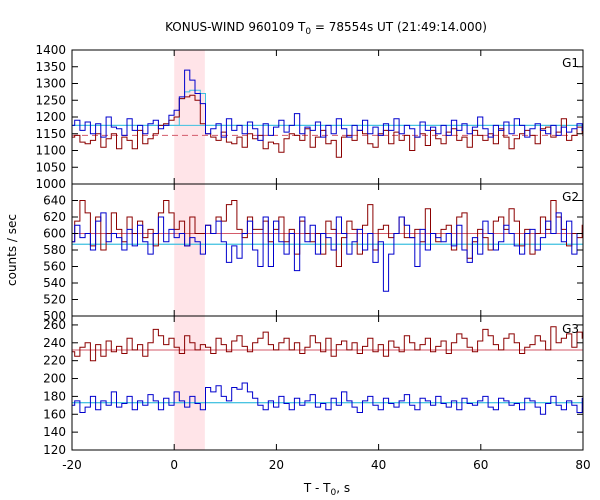 This screenshot has width=600, height=500. I want to click on y-tick-label: 1100, so click(50, 151).